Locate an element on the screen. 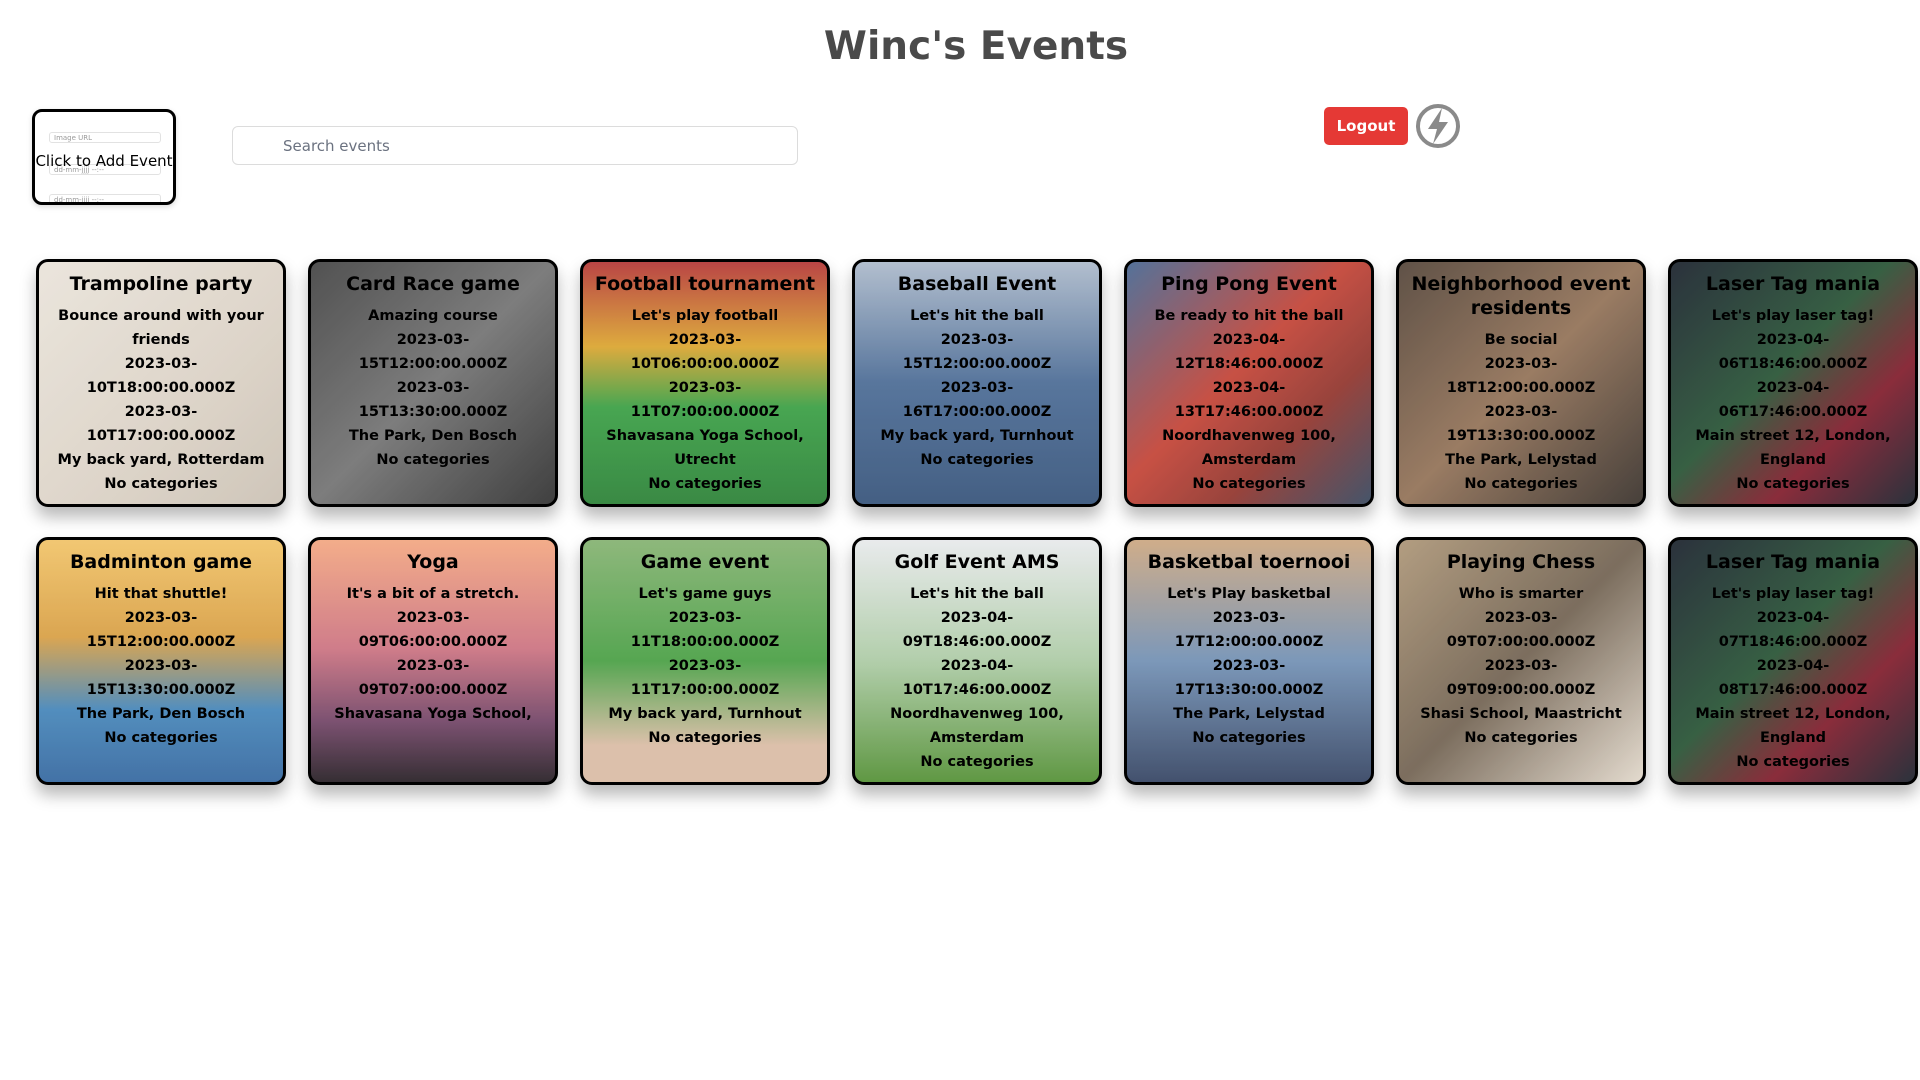 This screenshot has width=1920, height=1080. event-description: Amazing course is located at coordinates (433, 316).